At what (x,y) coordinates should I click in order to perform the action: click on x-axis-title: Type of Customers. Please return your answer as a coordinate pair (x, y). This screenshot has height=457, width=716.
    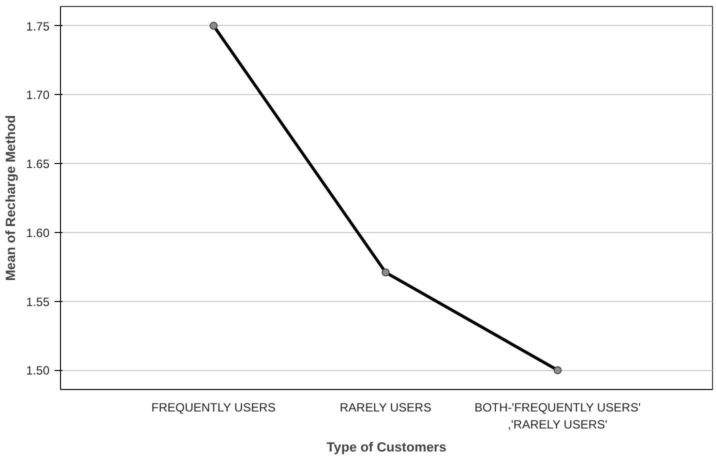
    Looking at the image, I should click on (386, 446).